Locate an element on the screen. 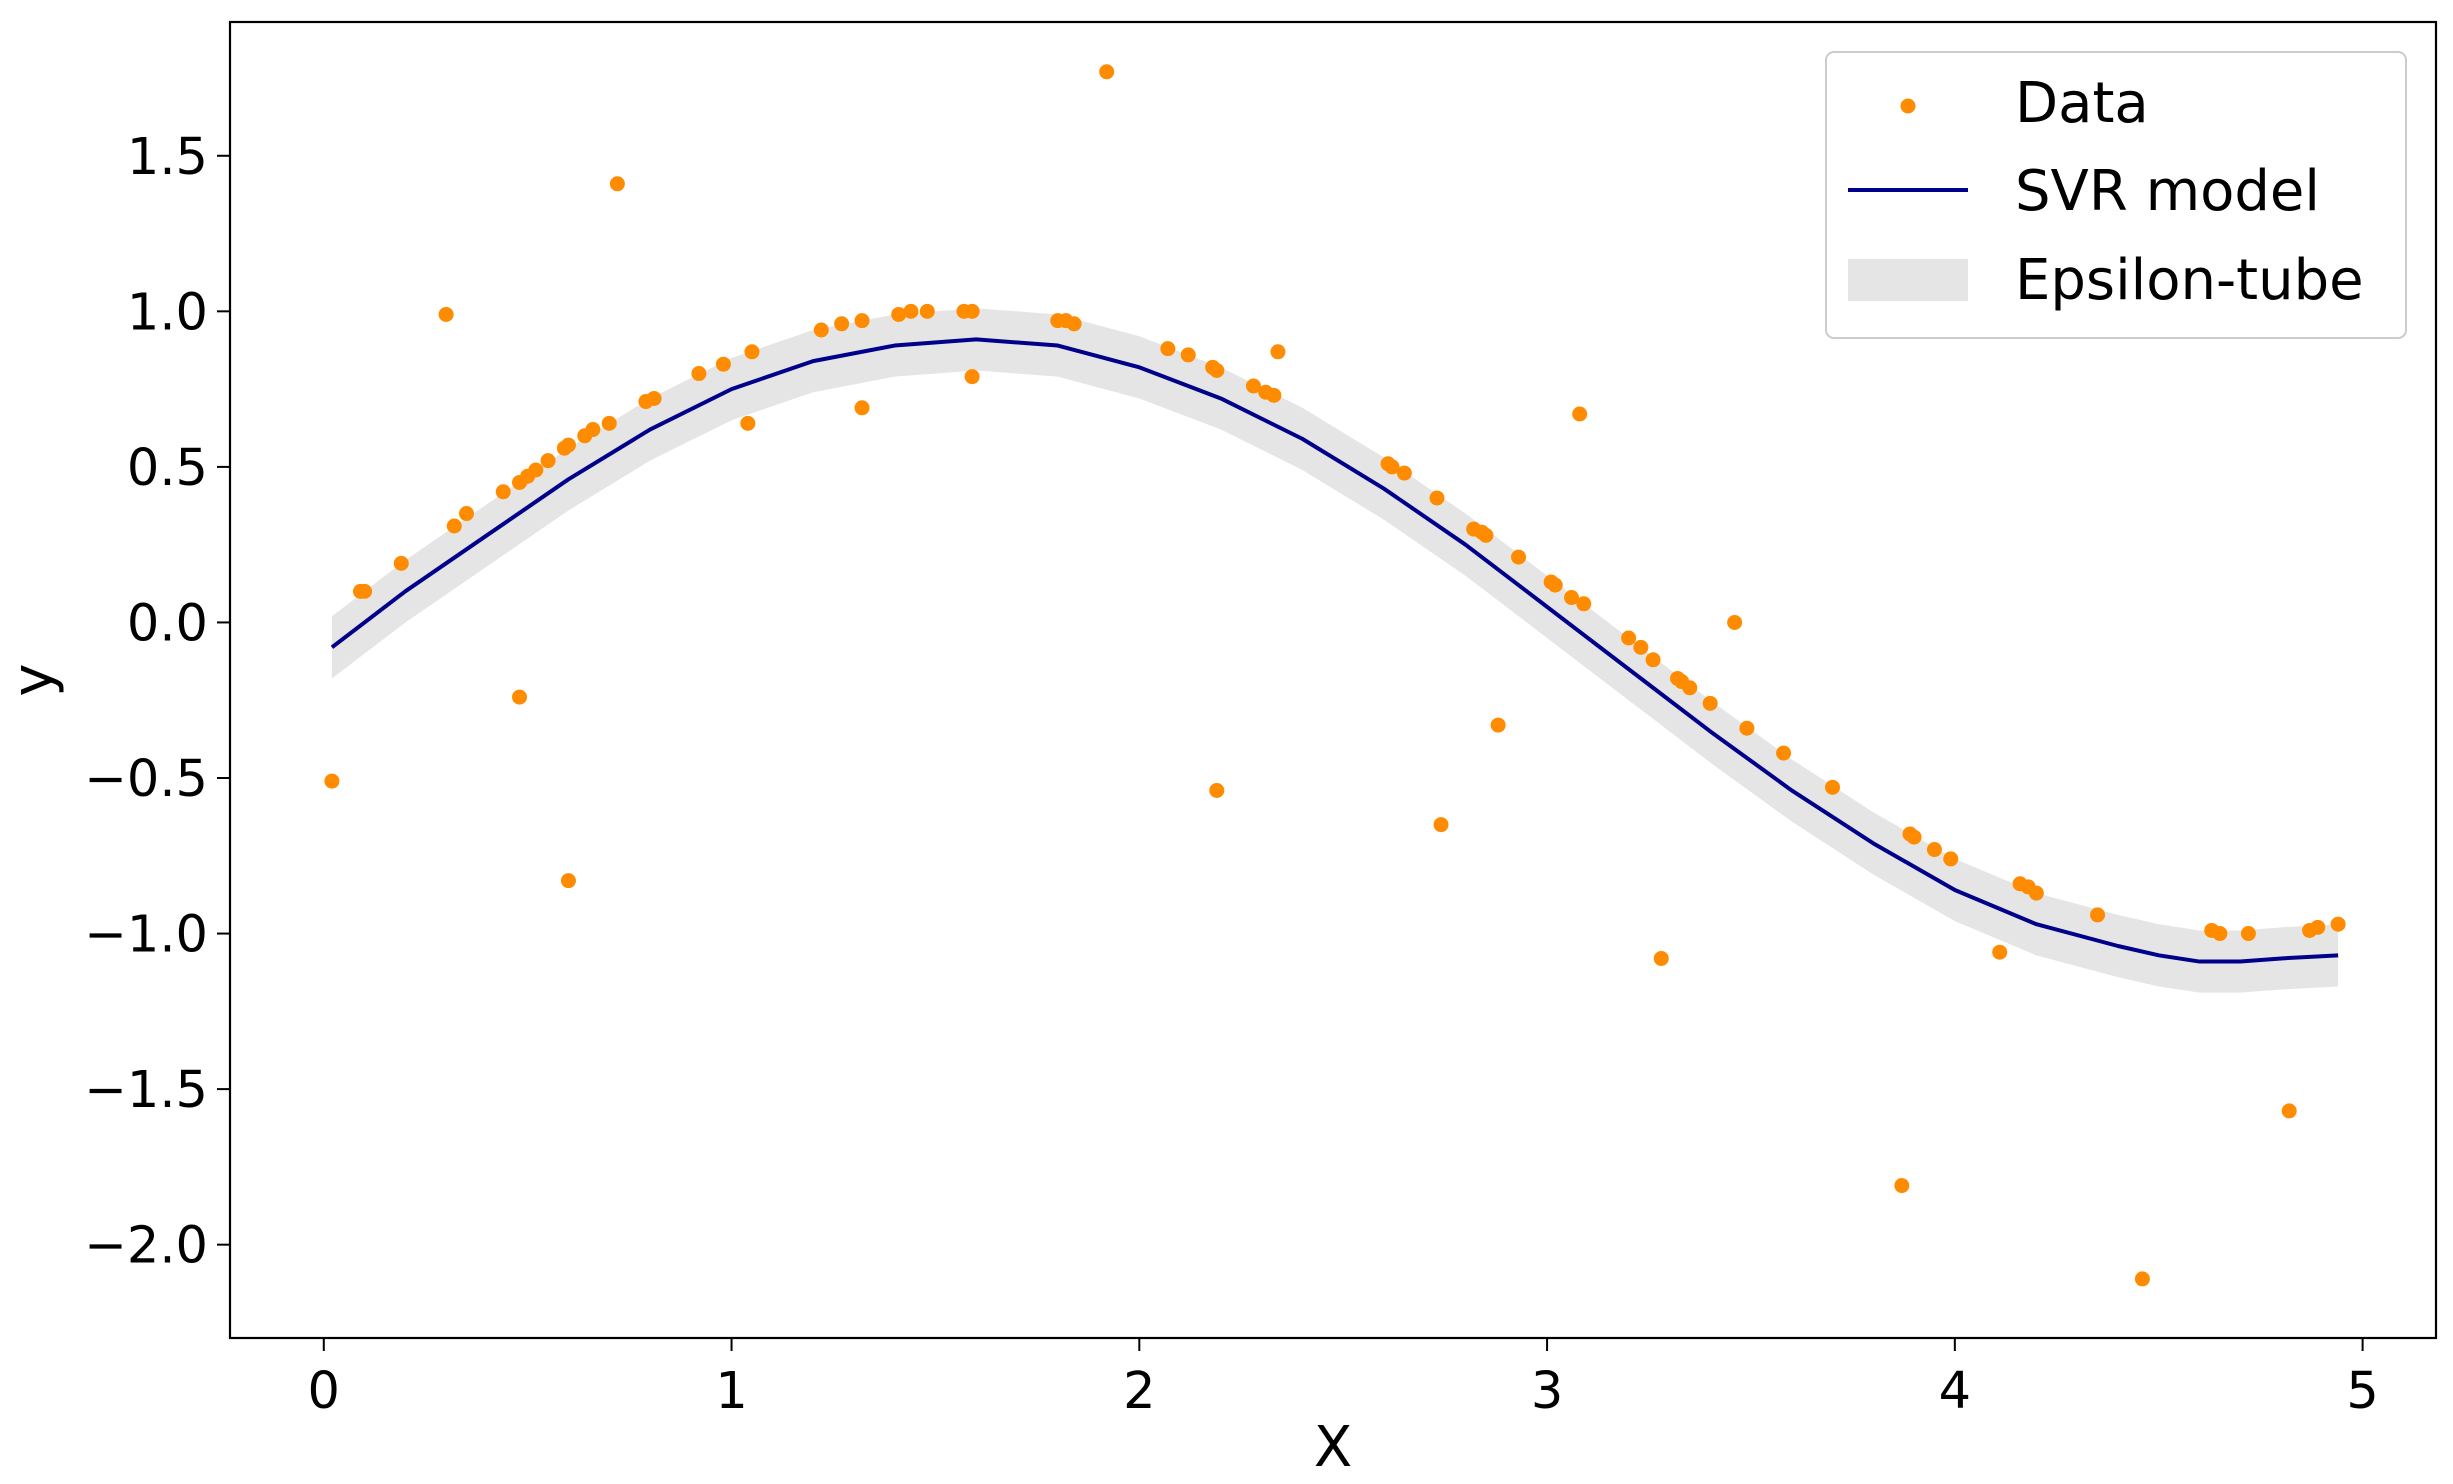 The image size is (2453, 1484). y-tick-label: 0.5 is located at coordinates (167, 468).